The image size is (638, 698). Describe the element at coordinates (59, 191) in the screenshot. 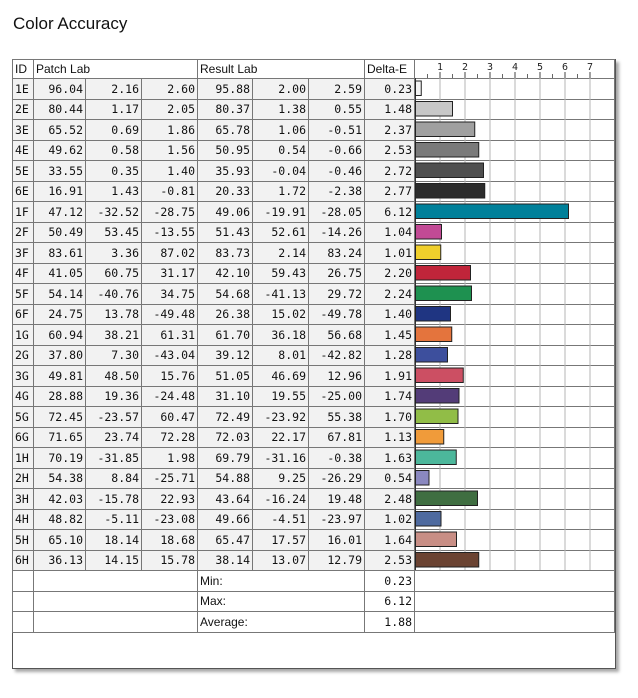

I see `patch-l: 16.91` at that location.